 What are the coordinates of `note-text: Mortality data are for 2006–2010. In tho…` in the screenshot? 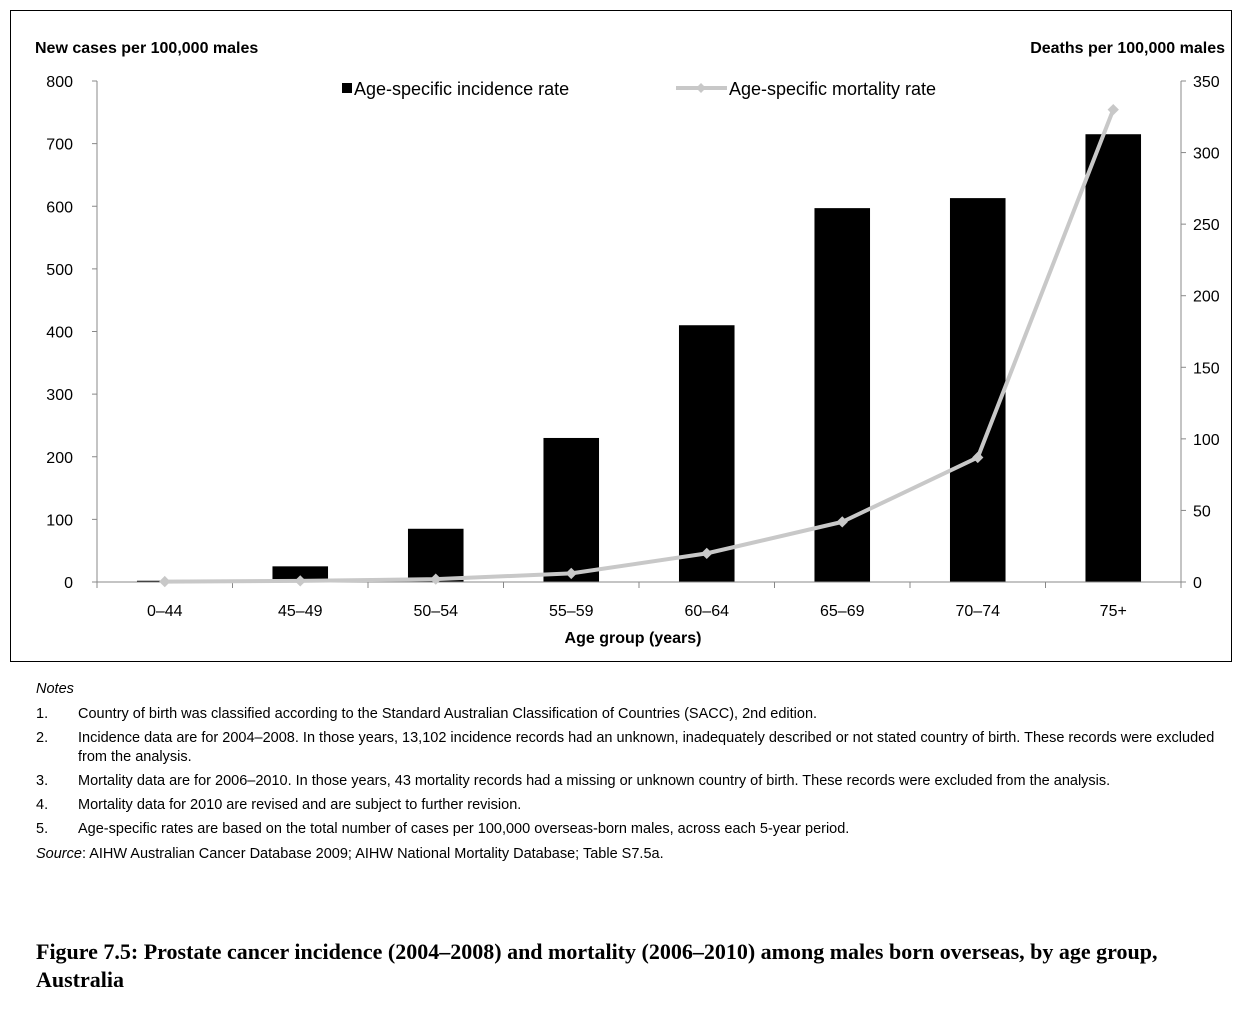 It's located at (594, 781).